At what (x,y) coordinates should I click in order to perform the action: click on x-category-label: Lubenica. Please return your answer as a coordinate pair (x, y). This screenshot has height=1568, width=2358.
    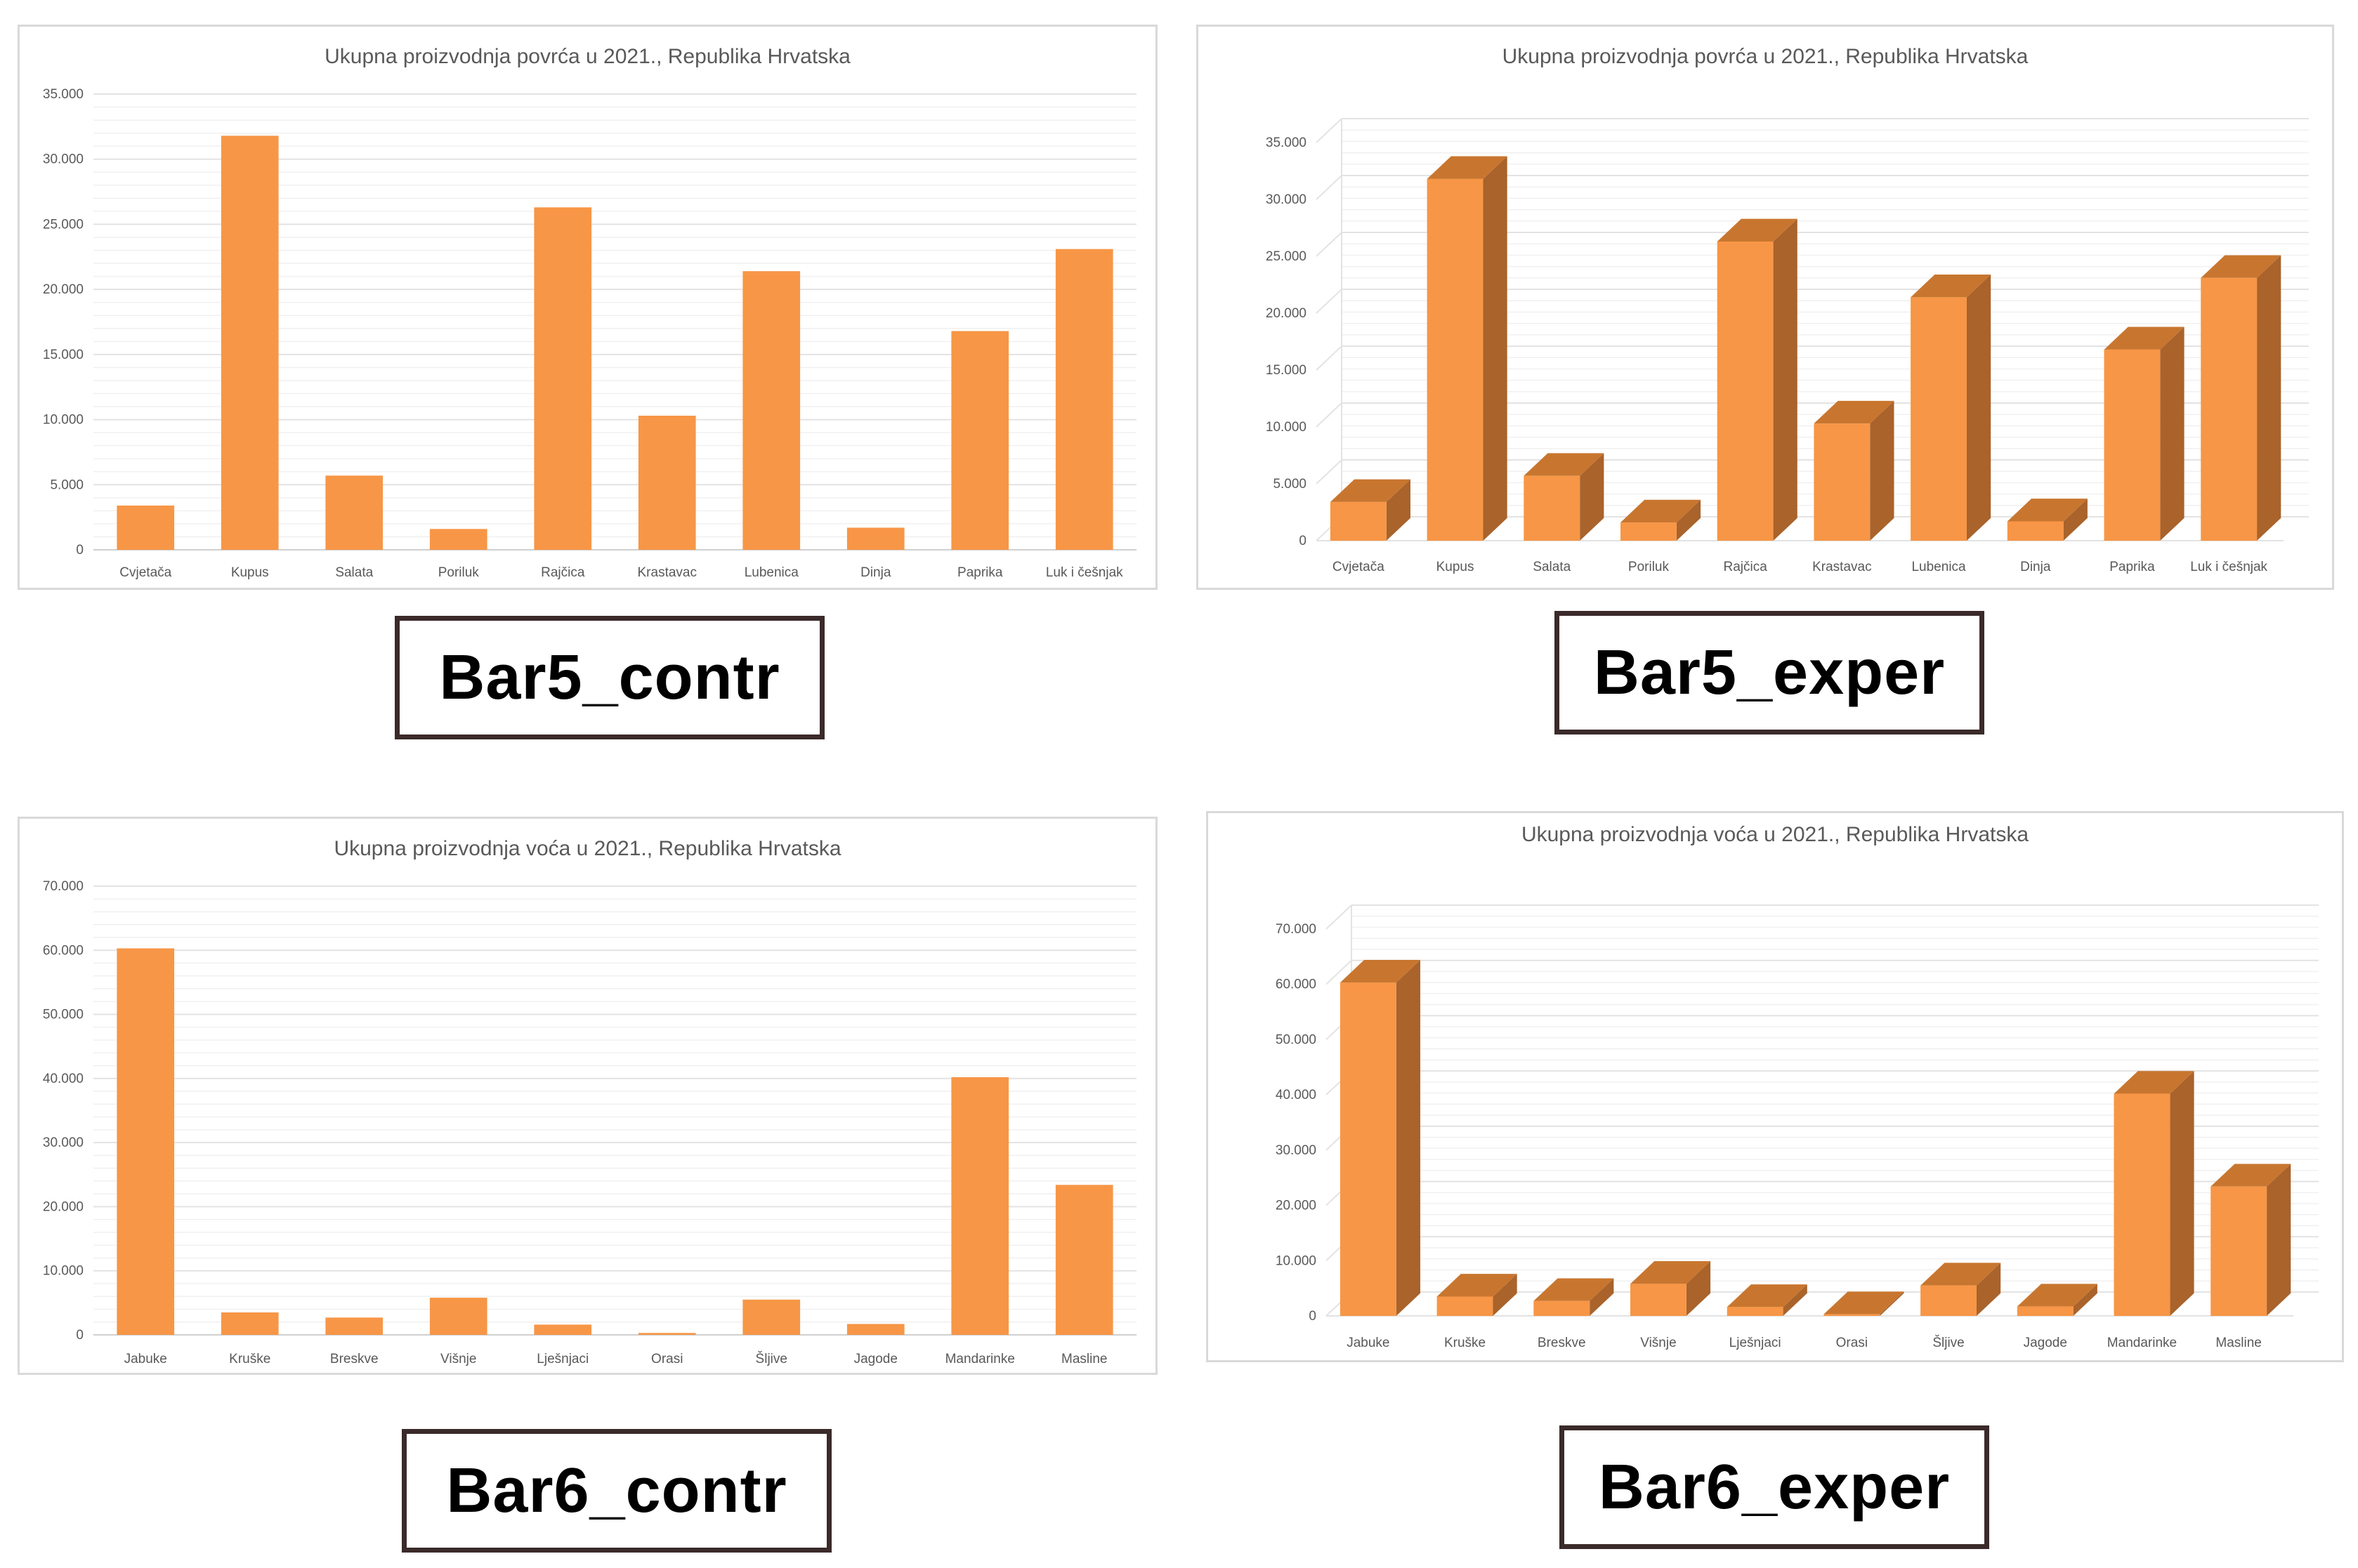
    Looking at the image, I should click on (1939, 567).